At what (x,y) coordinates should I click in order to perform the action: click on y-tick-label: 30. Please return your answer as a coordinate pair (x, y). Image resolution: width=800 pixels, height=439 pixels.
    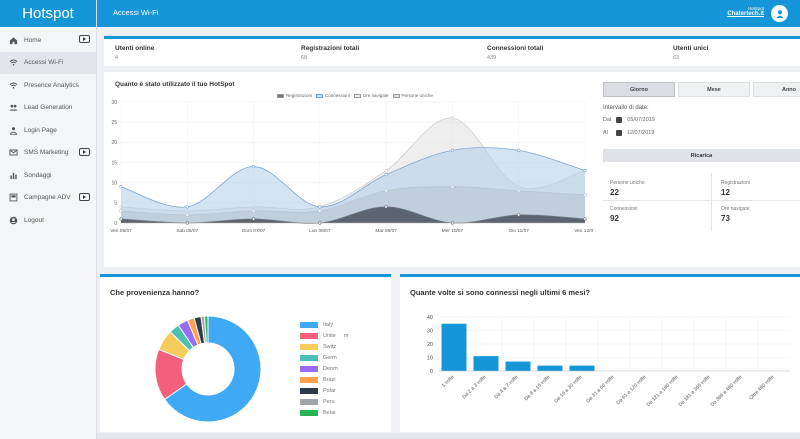
    Looking at the image, I should click on (114, 103).